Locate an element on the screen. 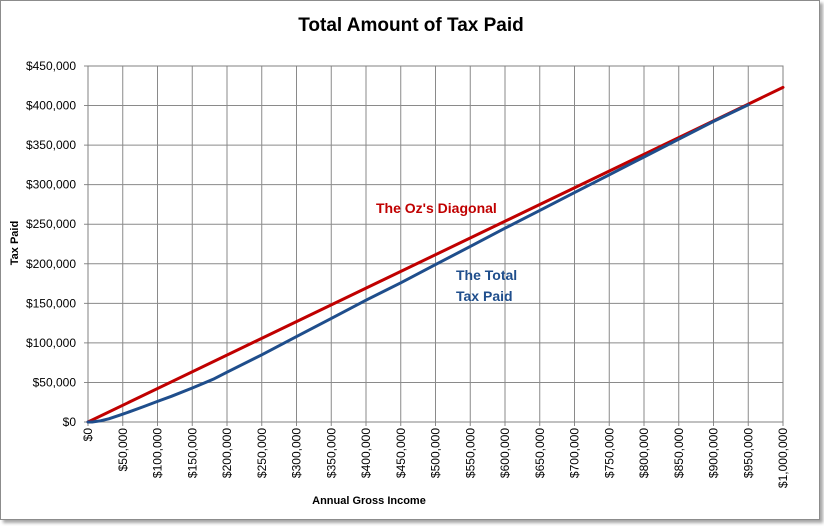  x-tick-label: $550,000 is located at coordinates (470, 453).